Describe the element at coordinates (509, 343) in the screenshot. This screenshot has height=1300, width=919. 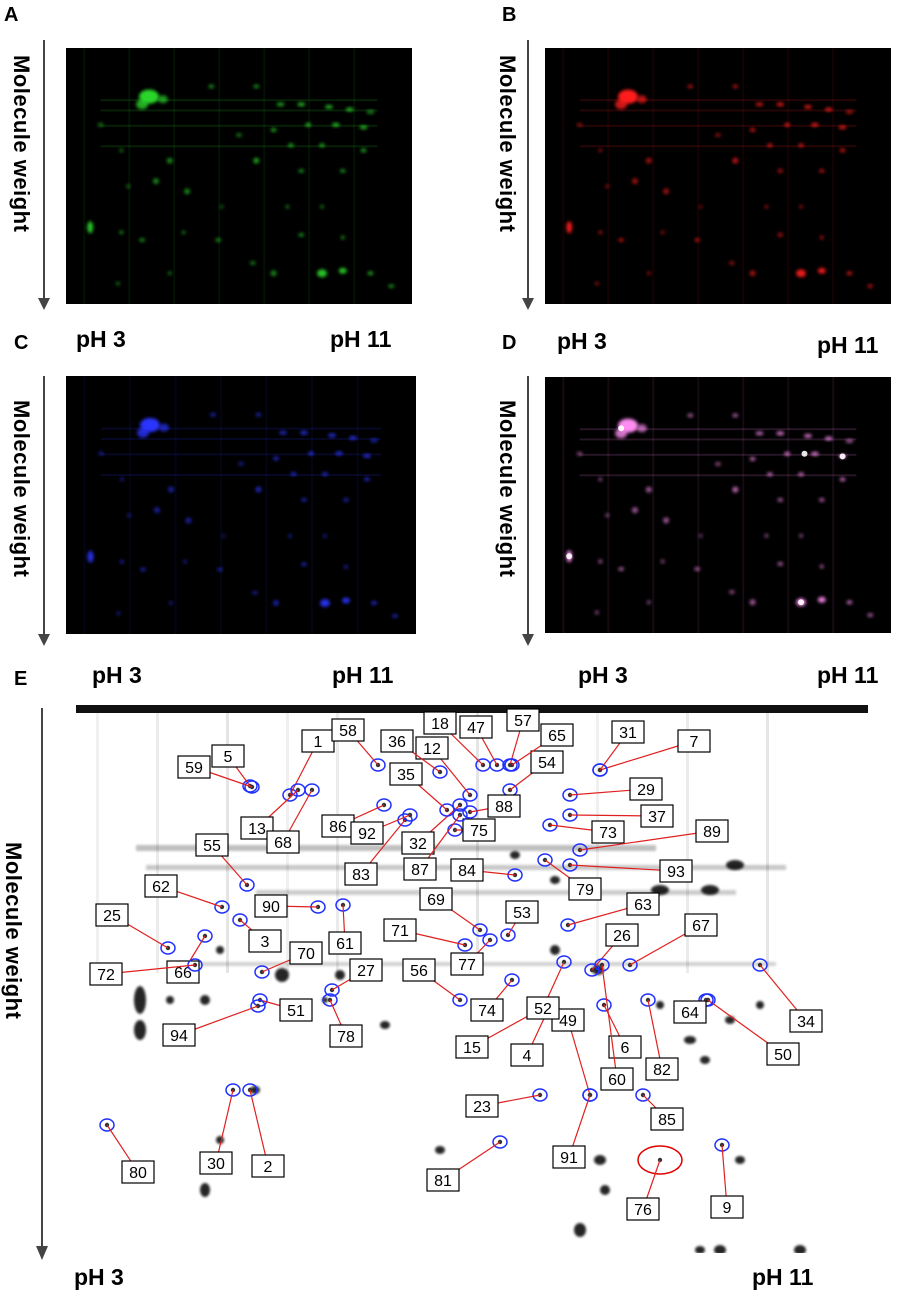
I see `panel-letter-d: D` at that location.